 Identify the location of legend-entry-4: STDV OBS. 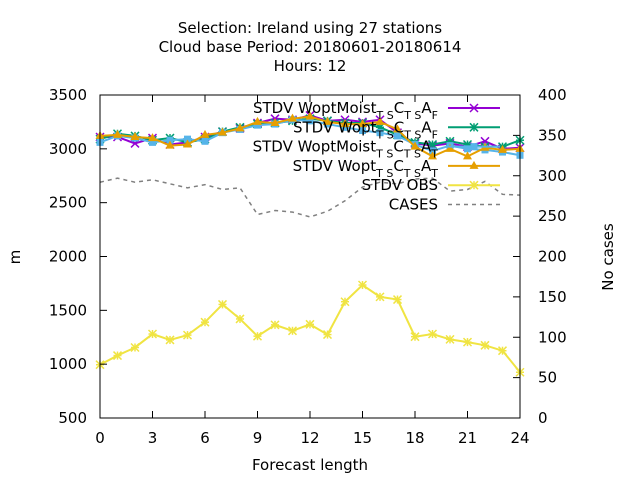
(431, 185).